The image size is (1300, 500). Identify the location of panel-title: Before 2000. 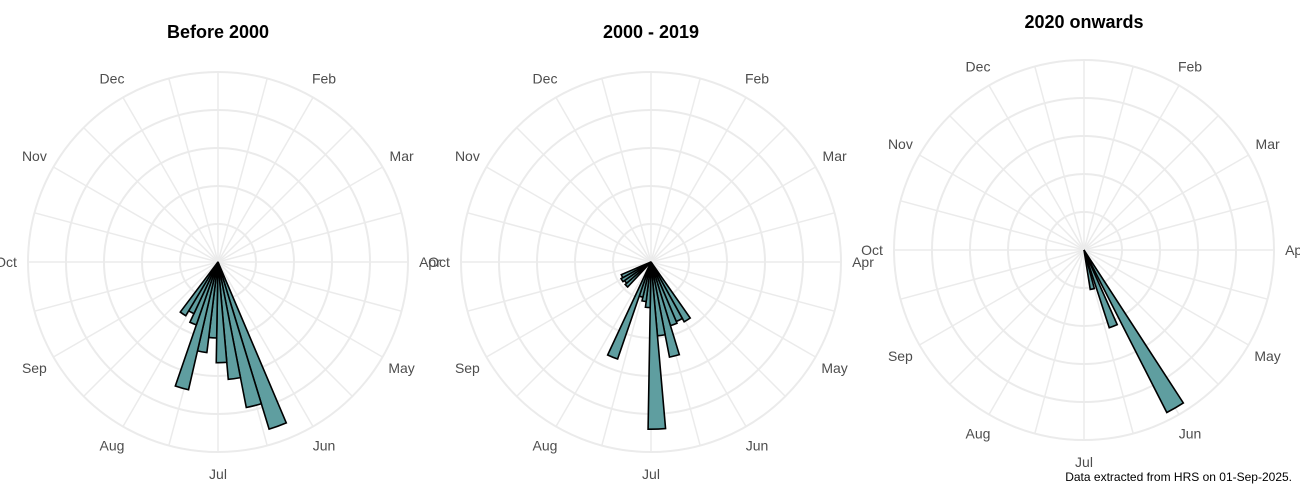
(218, 32).